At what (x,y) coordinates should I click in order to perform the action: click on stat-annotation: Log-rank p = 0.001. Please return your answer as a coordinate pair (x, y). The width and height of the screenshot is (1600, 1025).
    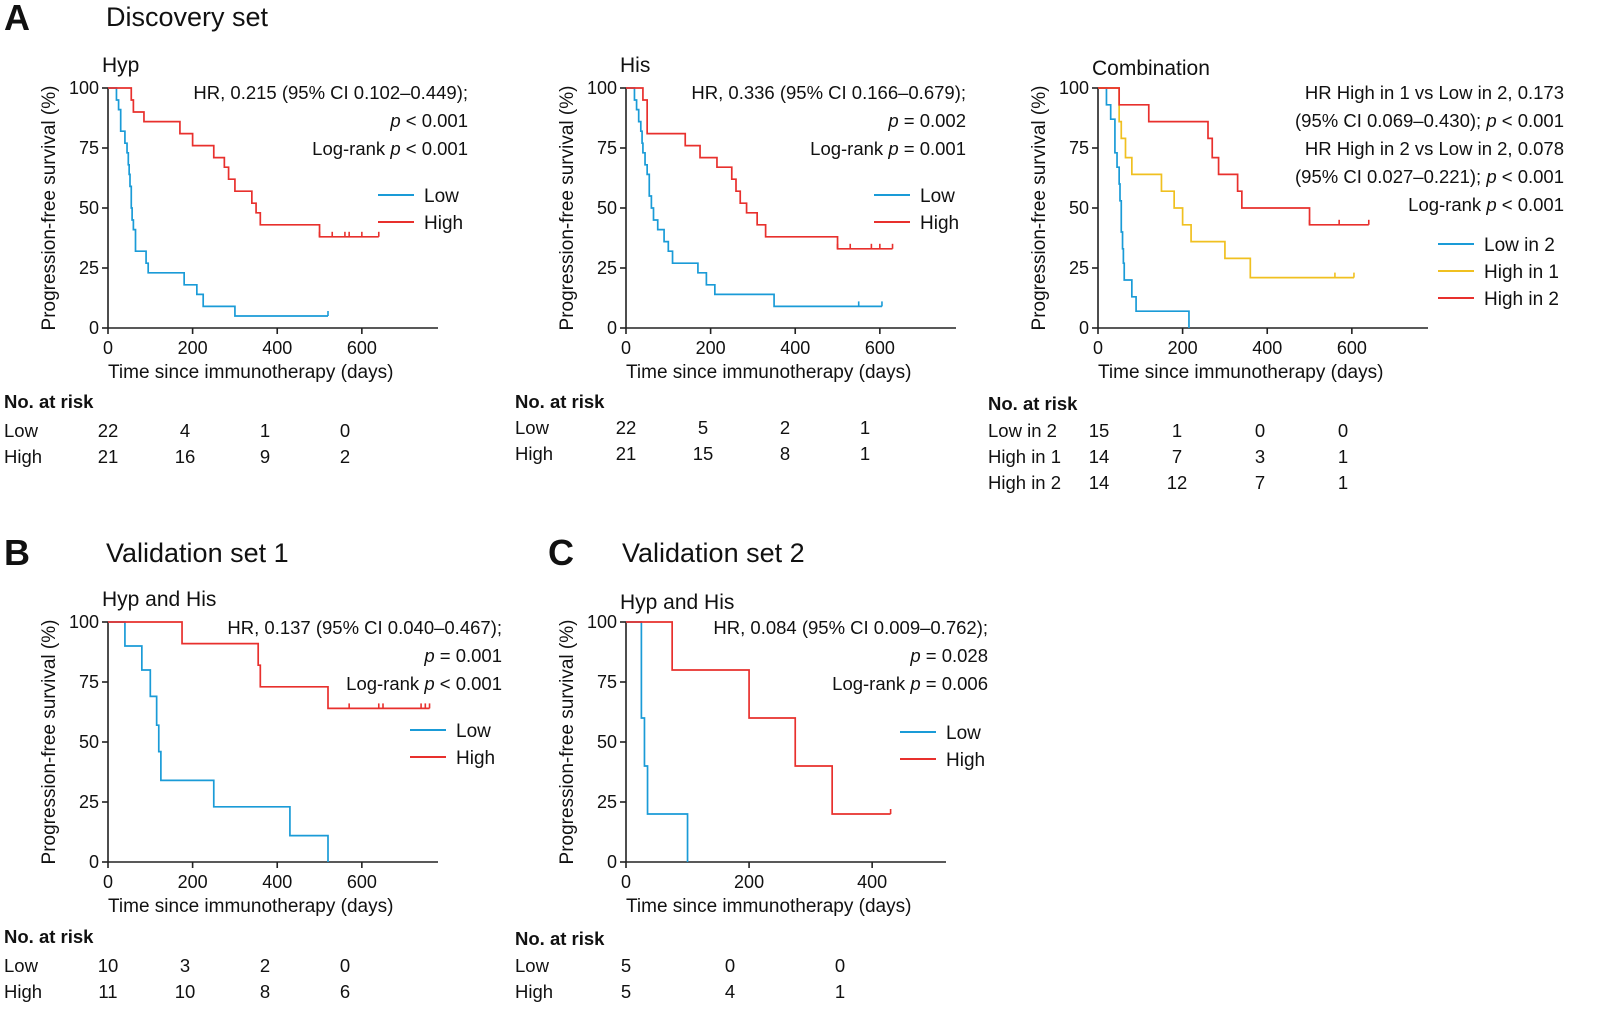
    Looking at the image, I should click on (888, 148).